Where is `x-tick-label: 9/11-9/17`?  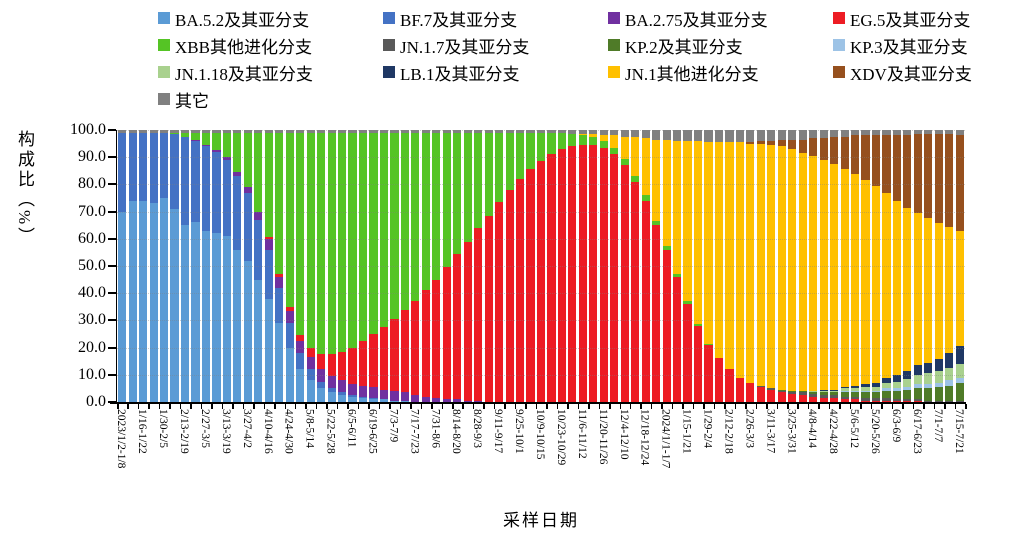 x-tick-label: 9/11-9/17 is located at coordinates (498, 431).